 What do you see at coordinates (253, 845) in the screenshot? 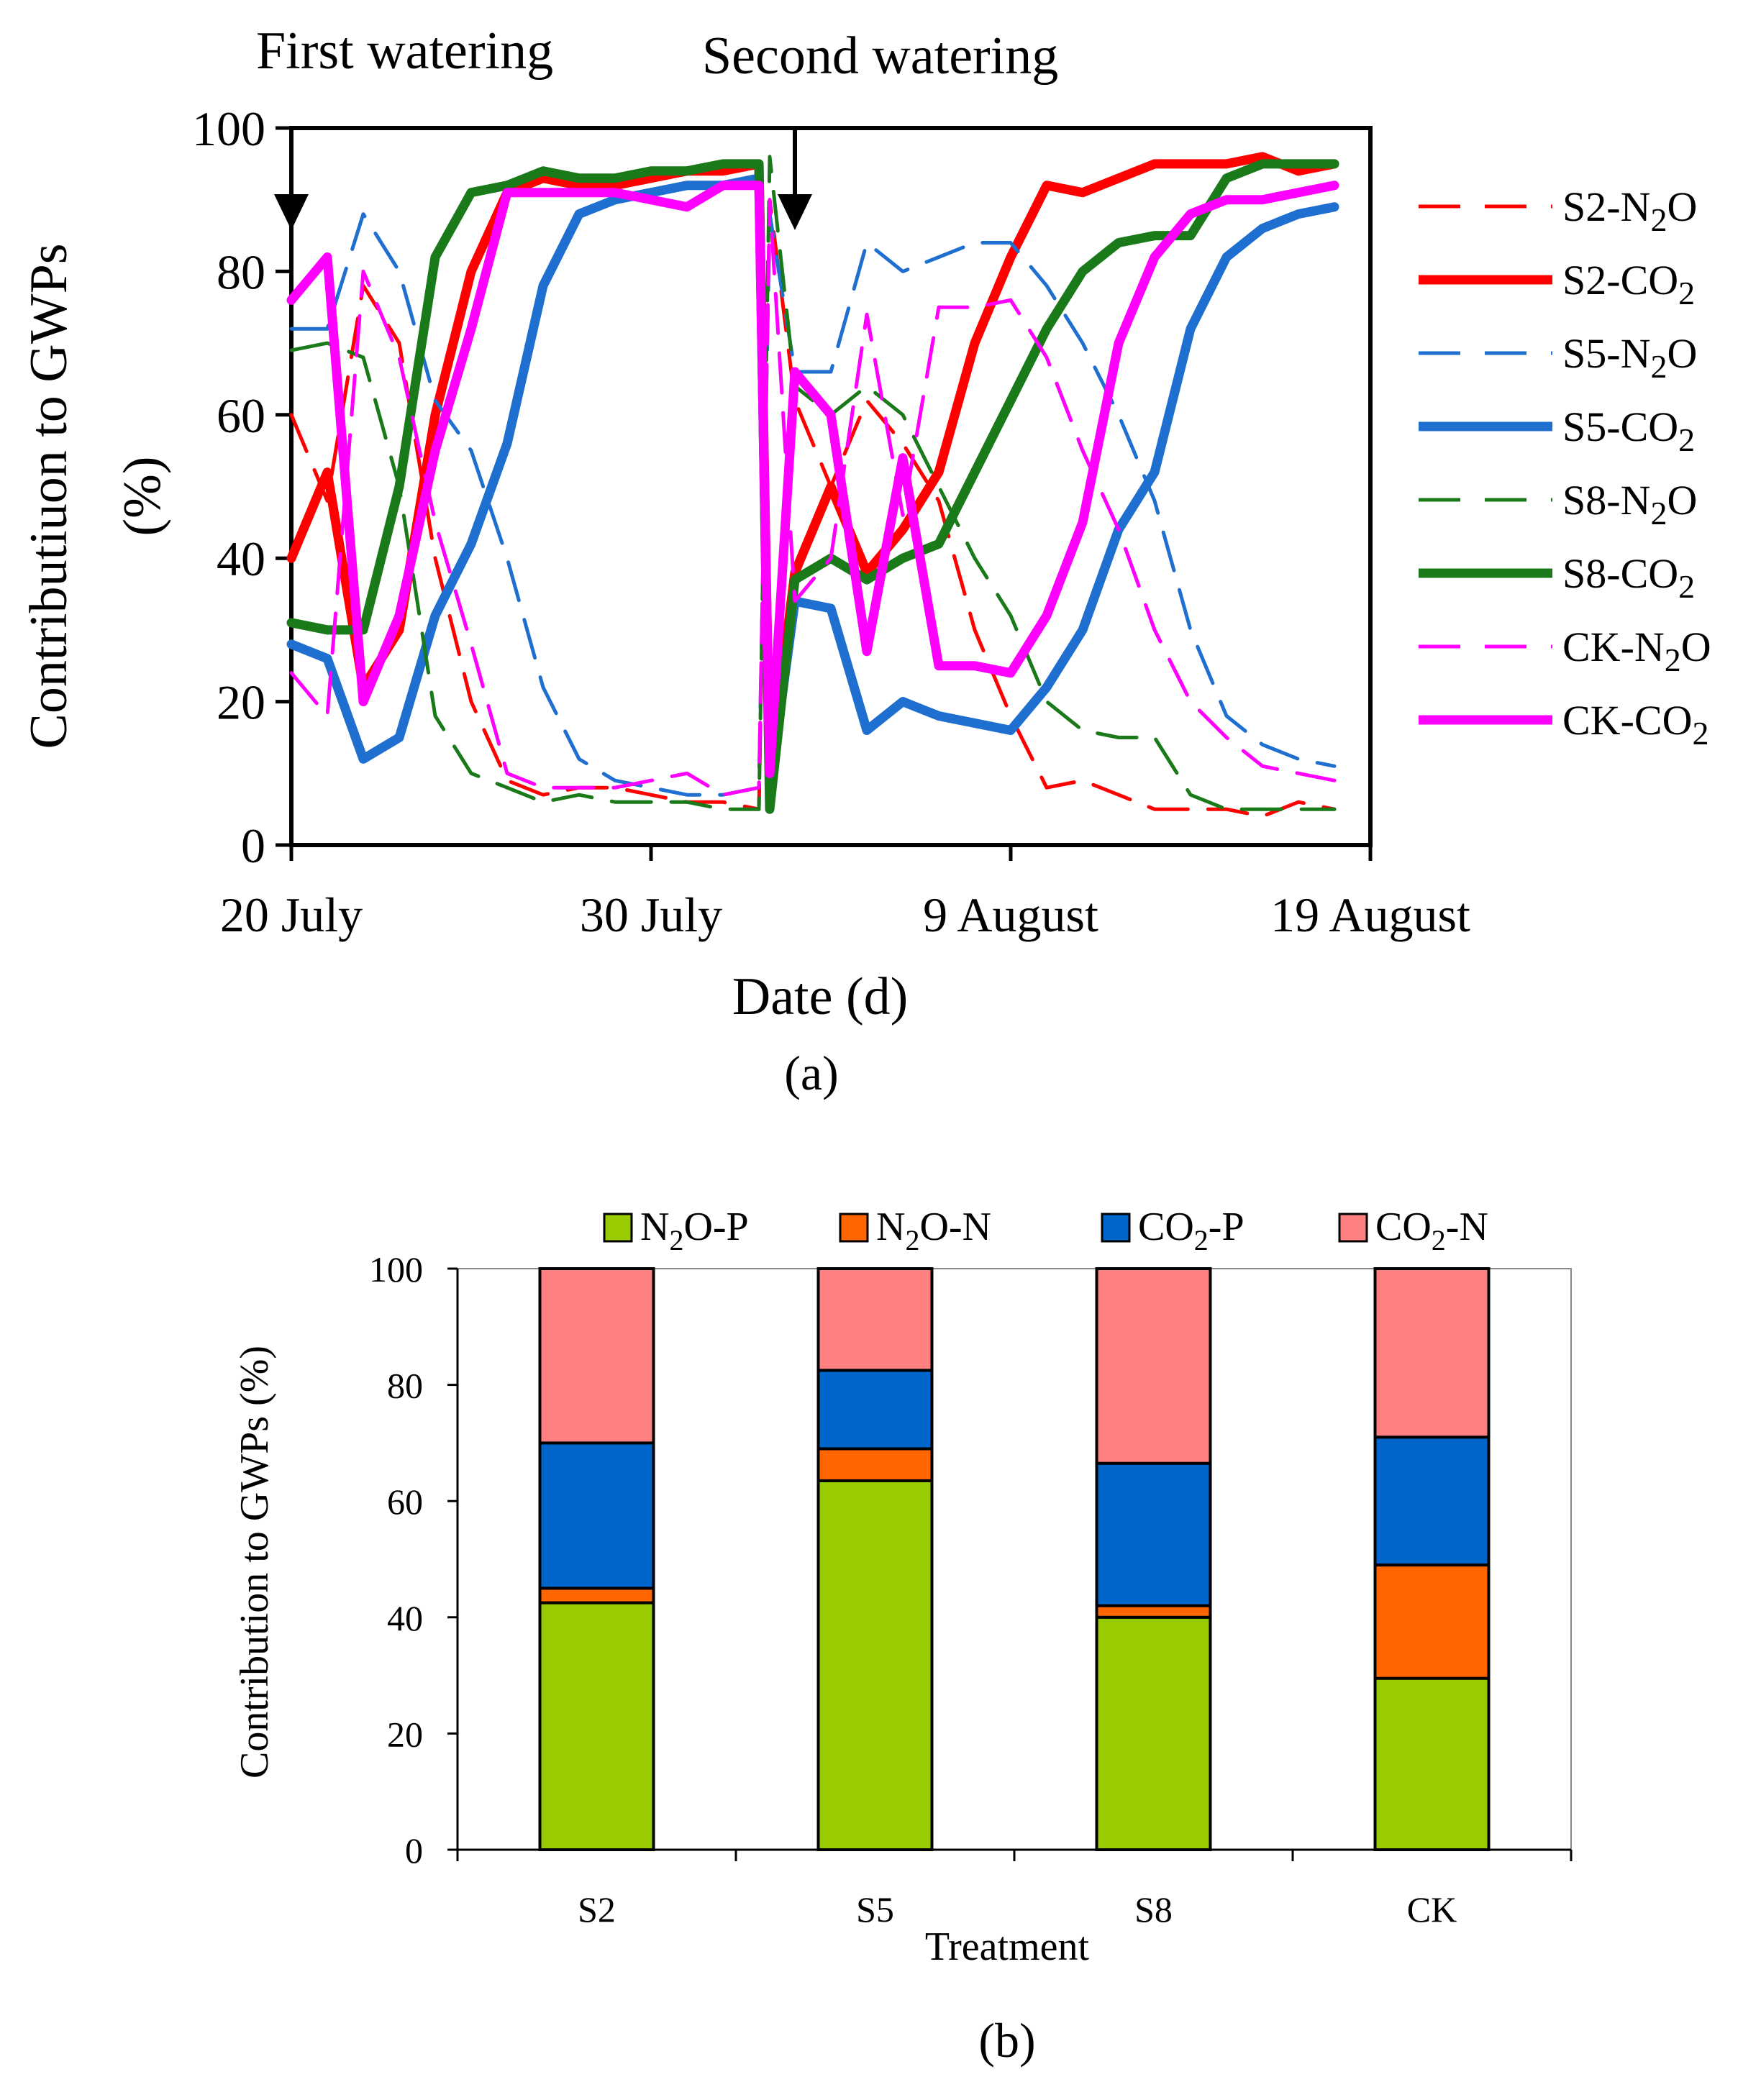
I see `y-tick-label: 0` at bounding box center [253, 845].